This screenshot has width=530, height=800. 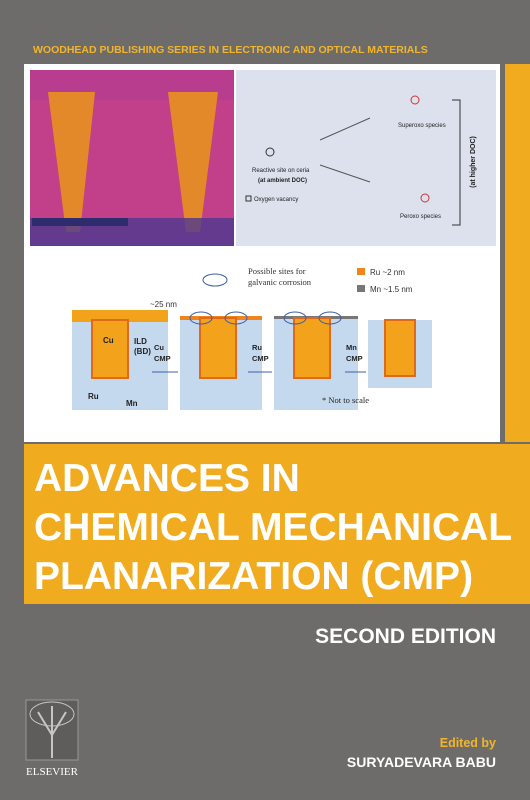 I want to click on mechanism-panel, so click(x=366, y=158).